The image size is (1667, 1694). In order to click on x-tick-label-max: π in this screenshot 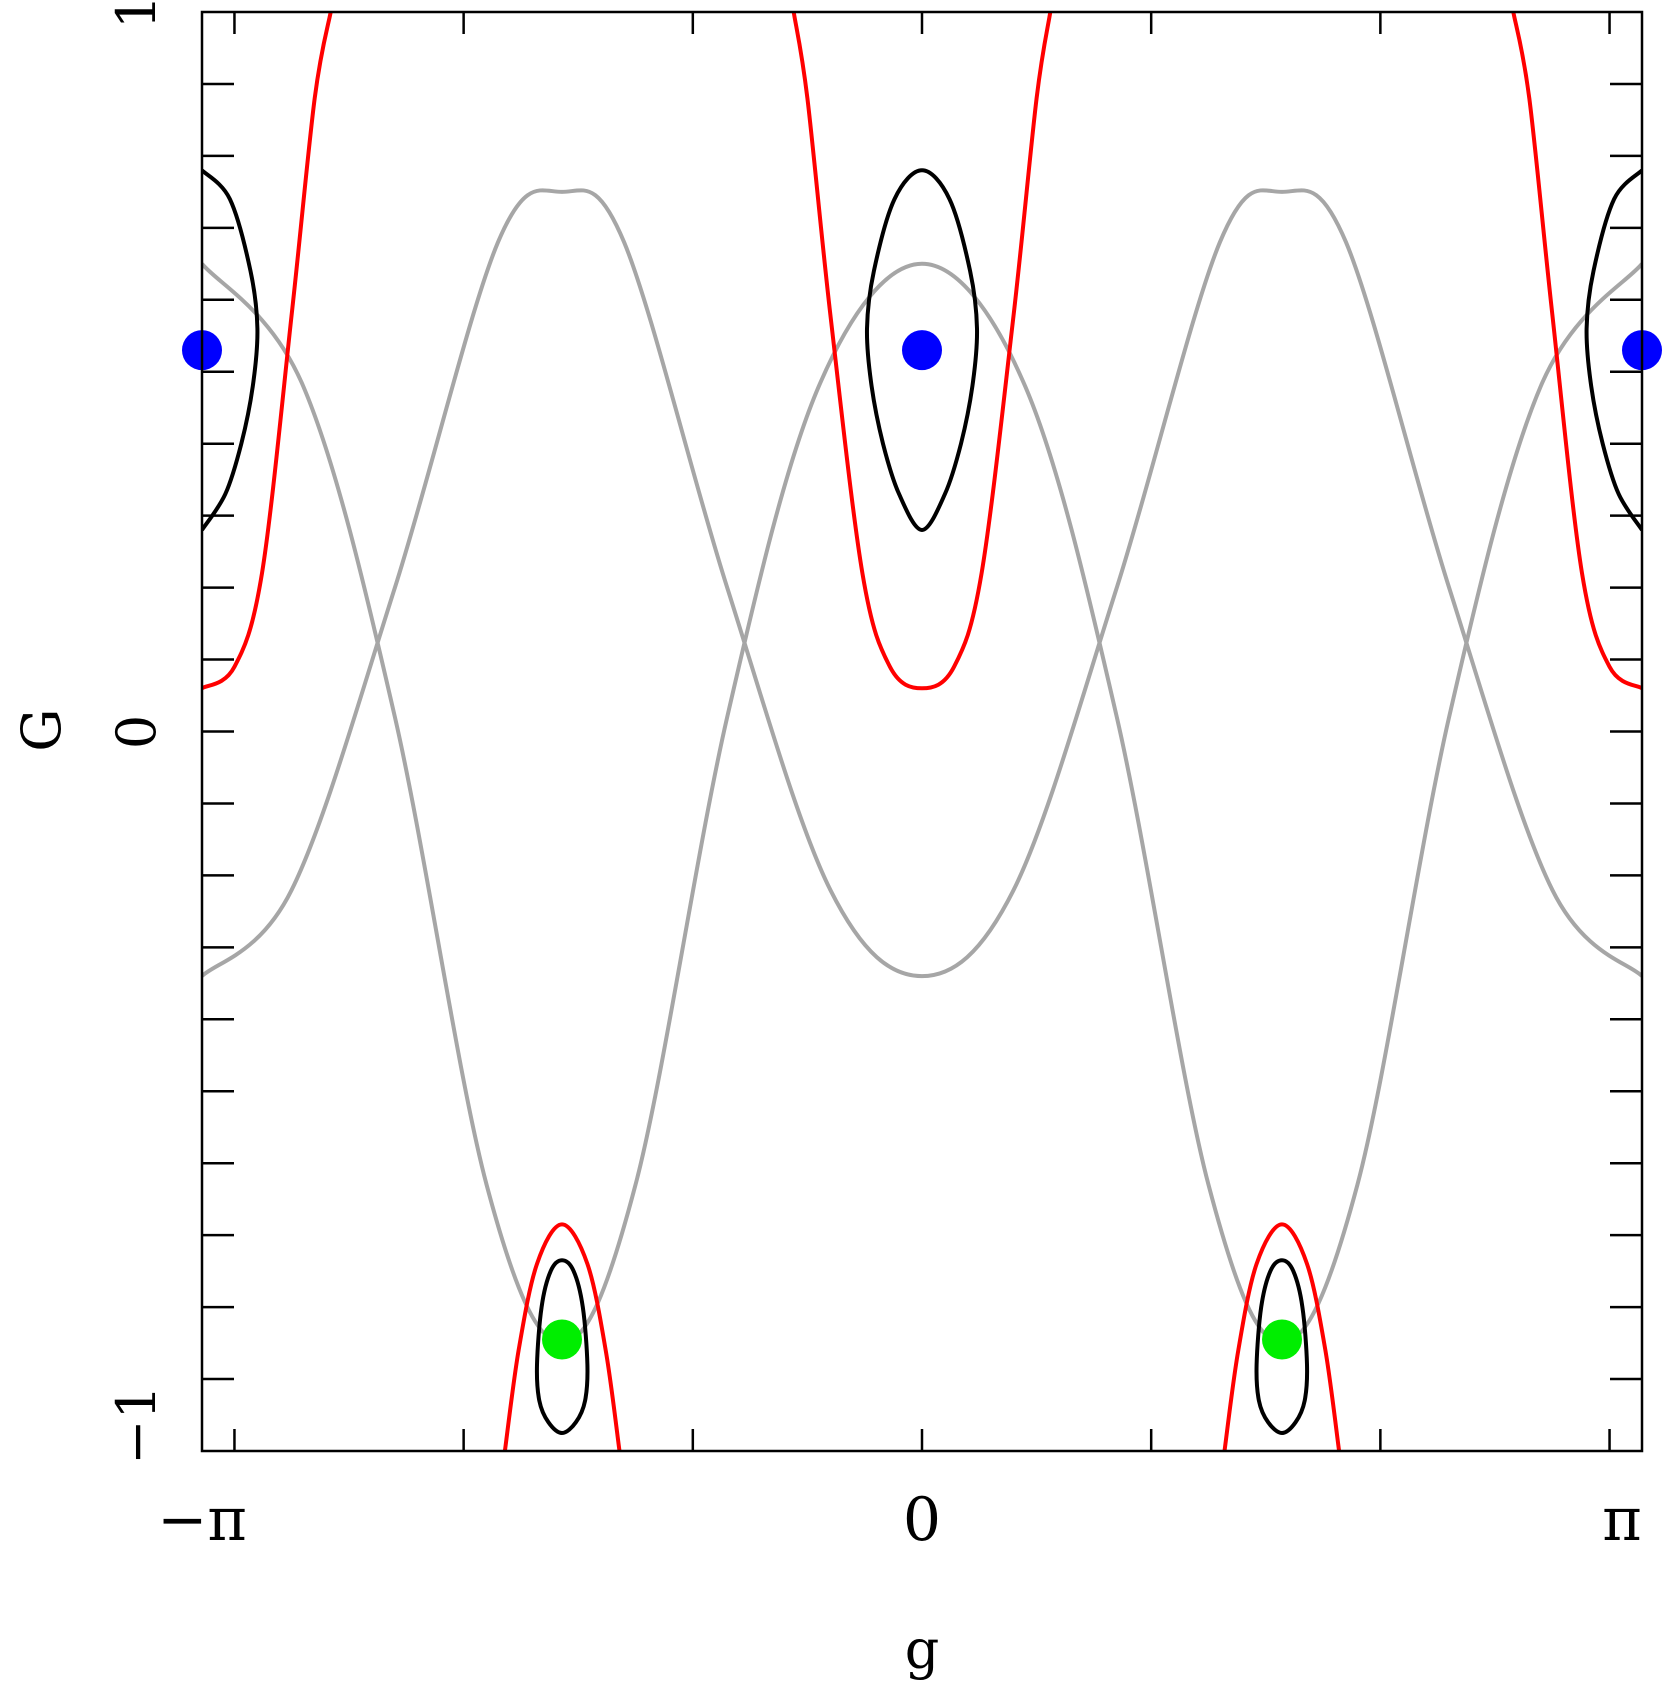, I will do `click(1621, 1520)`.